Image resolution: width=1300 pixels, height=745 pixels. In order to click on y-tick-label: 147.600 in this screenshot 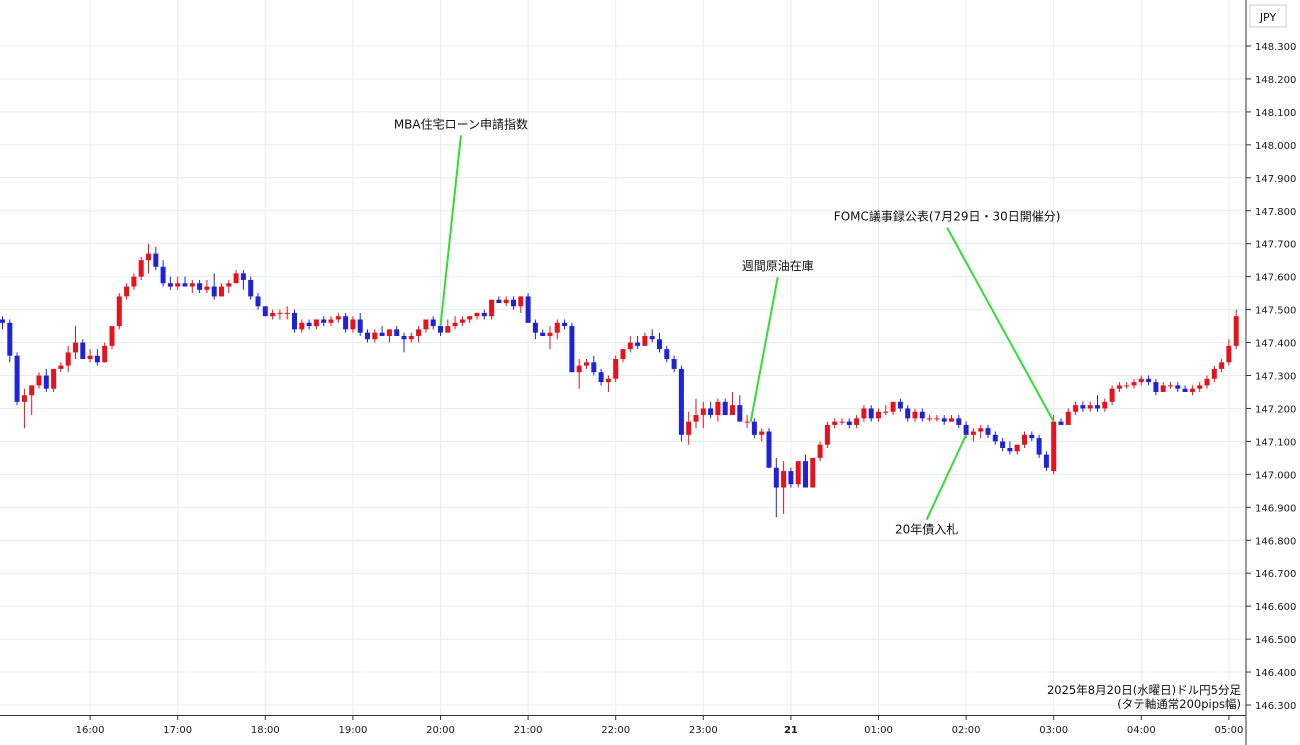, I will do `click(1275, 278)`.